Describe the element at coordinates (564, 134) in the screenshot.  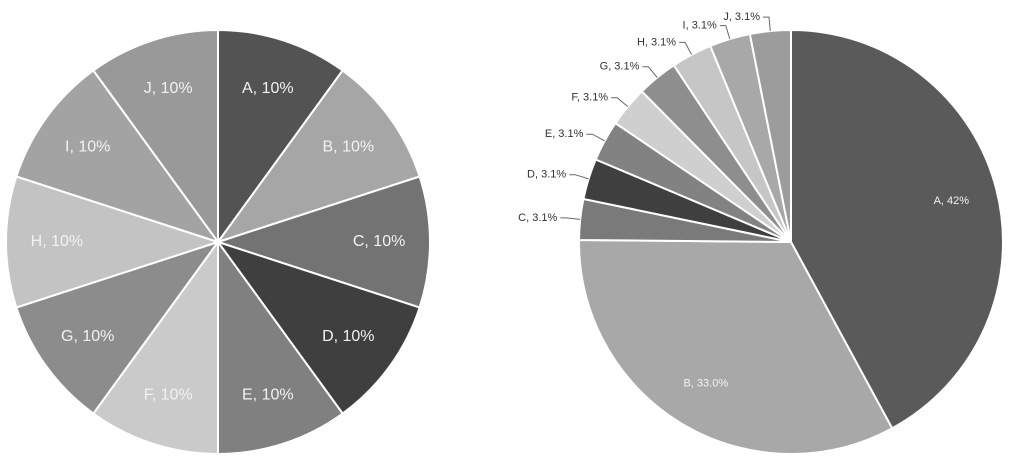
I see `pie2-data-label-e: E, 3.1%` at that location.